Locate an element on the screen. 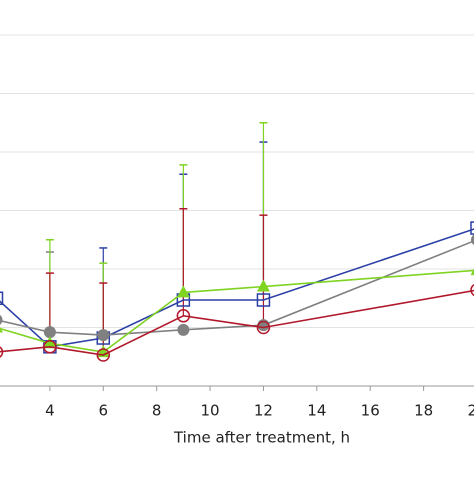 The image size is (474, 478). x-tick-label: 2 is located at coordinates (0, 411).